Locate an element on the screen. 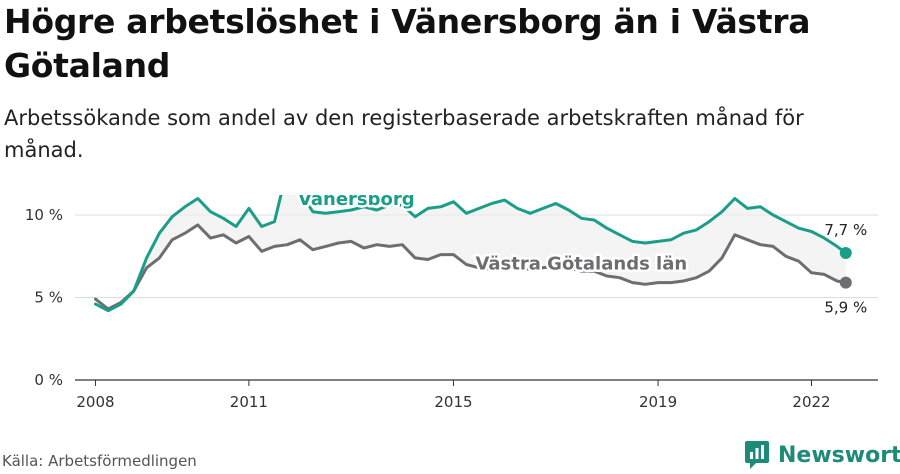 The width and height of the screenshot is (900, 474). series-label-vastra-gotaland: Västra Götalands län is located at coordinates (581, 263).